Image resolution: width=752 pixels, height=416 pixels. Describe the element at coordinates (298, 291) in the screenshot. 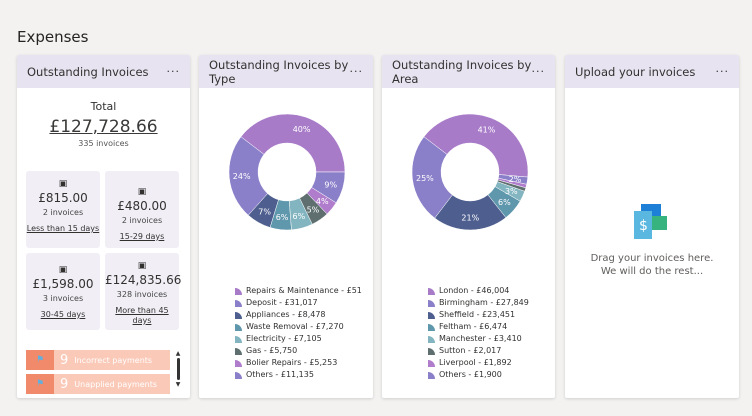

I see `legend-item: Repairs & Maintenance - £51` at that location.